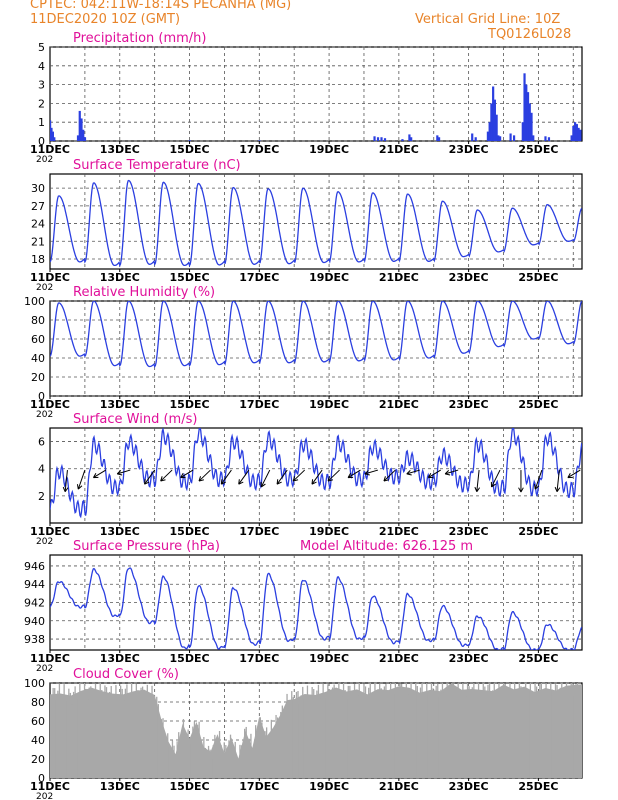  Describe the element at coordinates (34, 639) in the screenshot. I see `y-tick-label: 938` at that location.